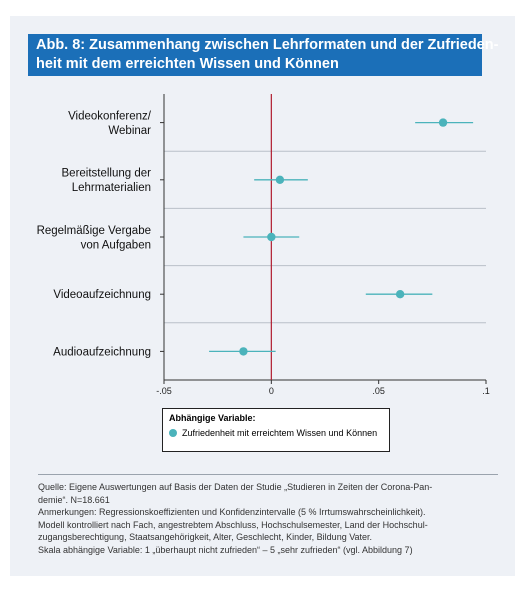 The image size is (527, 598). I want to click on notes-source-line-2: demie“. N=18.661, so click(74, 499).